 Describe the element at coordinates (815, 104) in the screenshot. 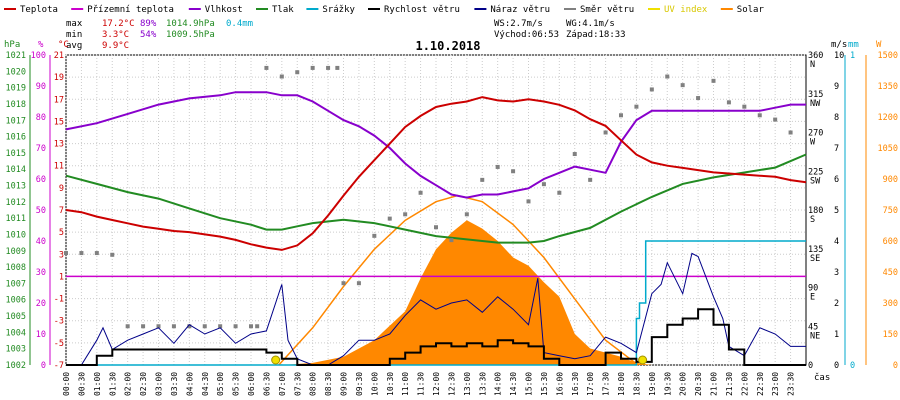

I see `direction-compass-label: NW` at that location.